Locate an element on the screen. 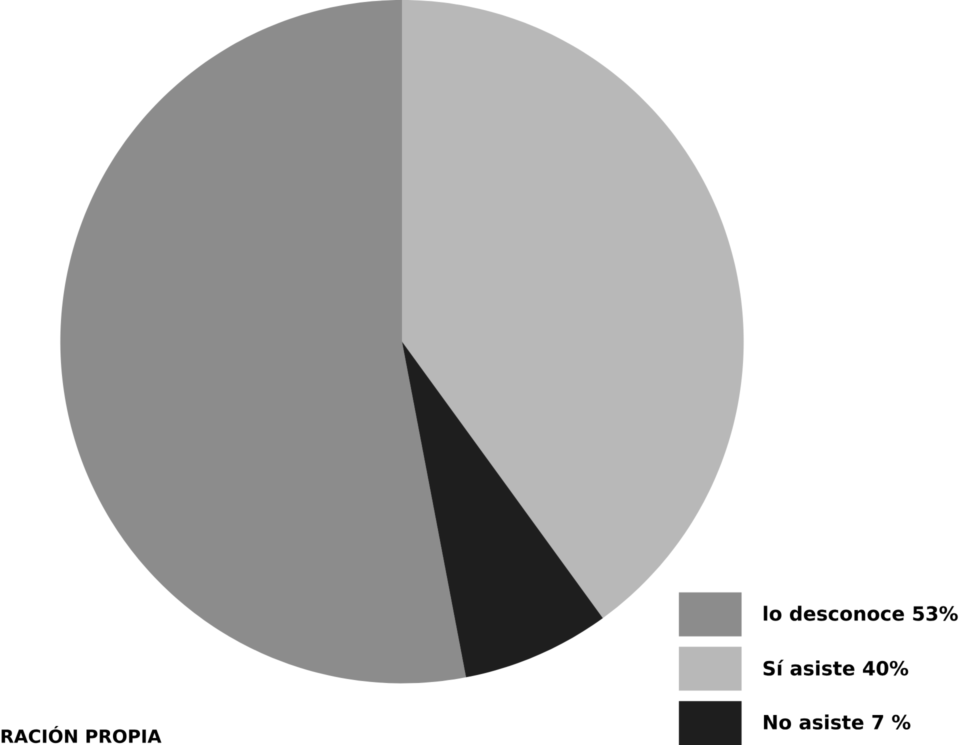 The width and height of the screenshot is (963, 745). legend-label: No asiste 7 % is located at coordinates (837, 722).